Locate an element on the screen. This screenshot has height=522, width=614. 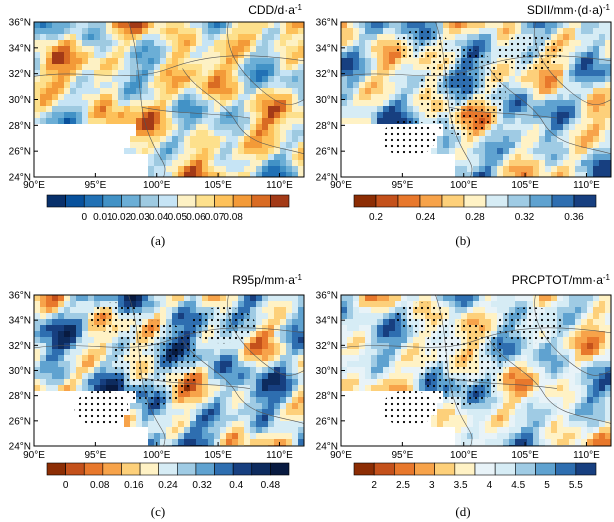
field-layer is located at coordinates (476, 370).